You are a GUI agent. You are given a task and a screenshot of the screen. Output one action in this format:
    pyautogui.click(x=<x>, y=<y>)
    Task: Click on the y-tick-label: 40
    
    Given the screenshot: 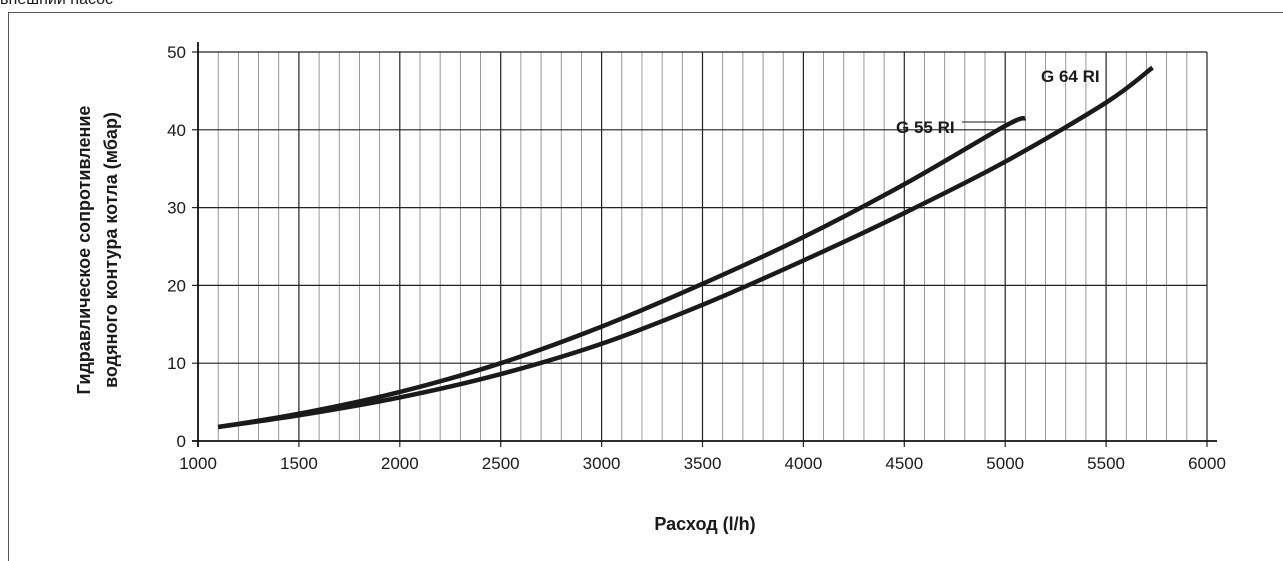 What is the action you would take?
    pyautogui.click(x=176, y=130)
    